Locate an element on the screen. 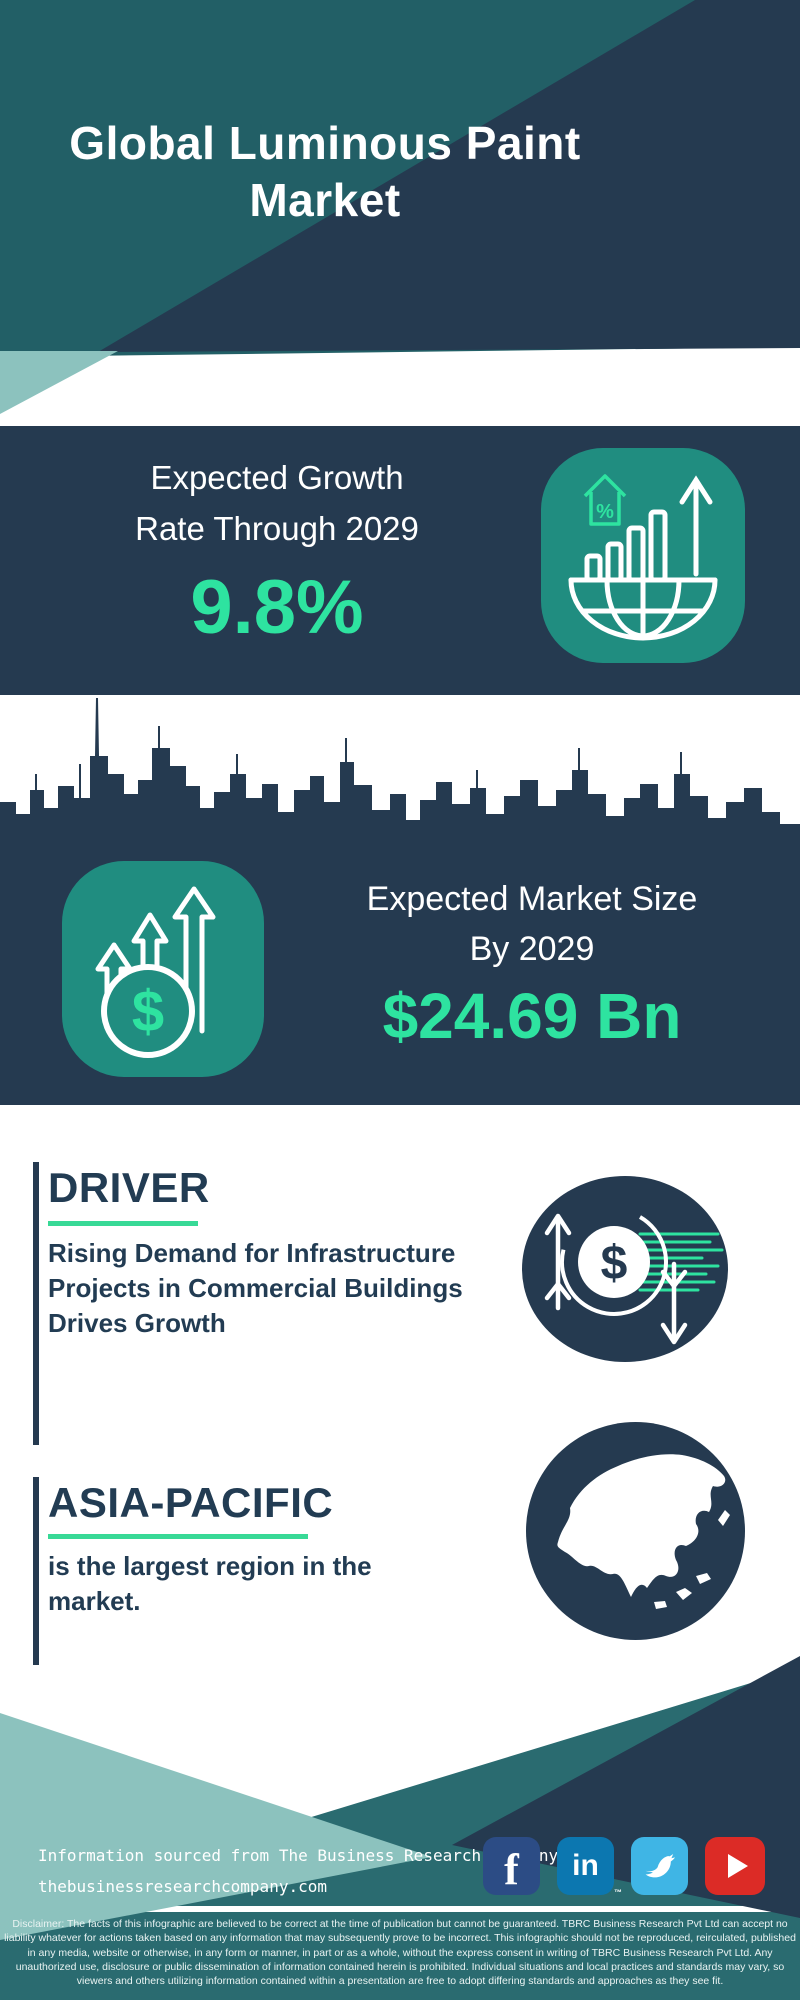  facebook-icon: f is located at coordinates (511, 1866).